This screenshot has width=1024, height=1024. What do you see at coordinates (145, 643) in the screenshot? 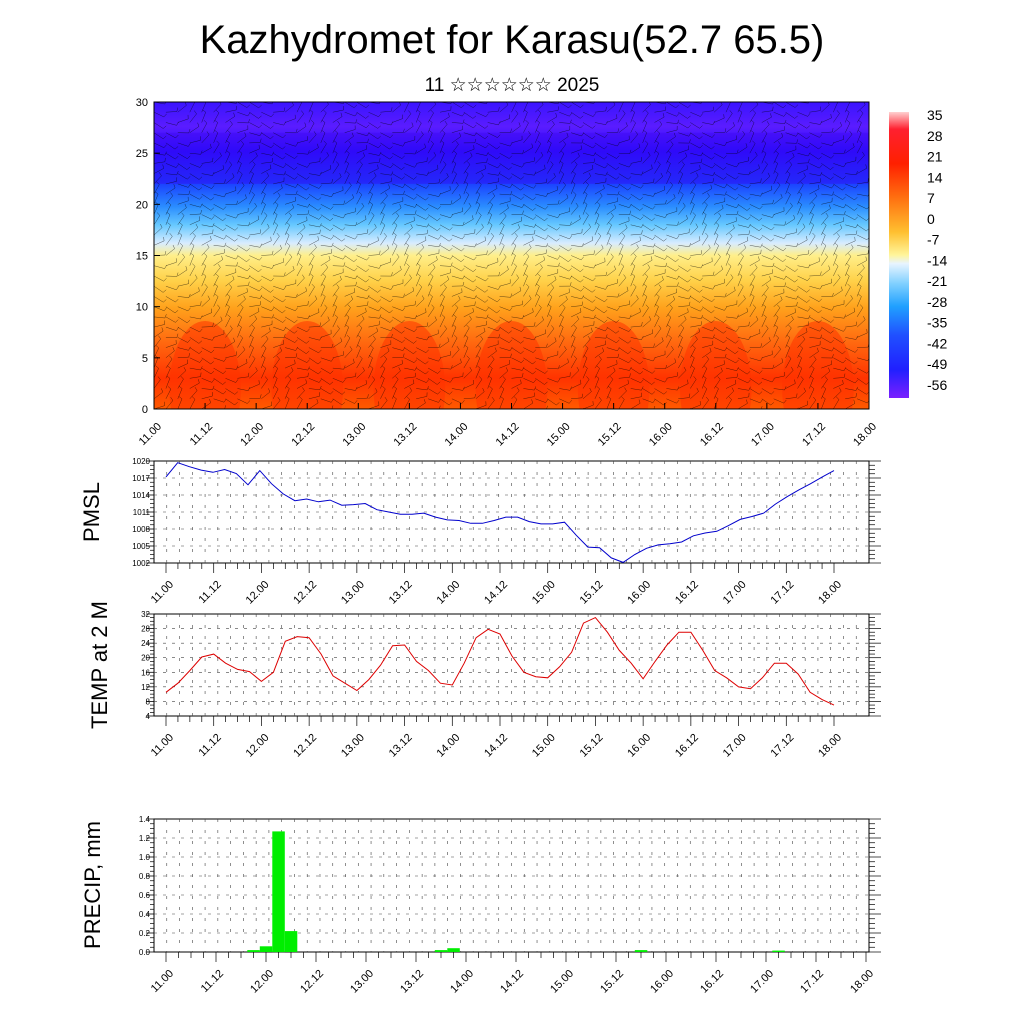
I see `y-tick-label: 24` at bounding box center [145, 643].